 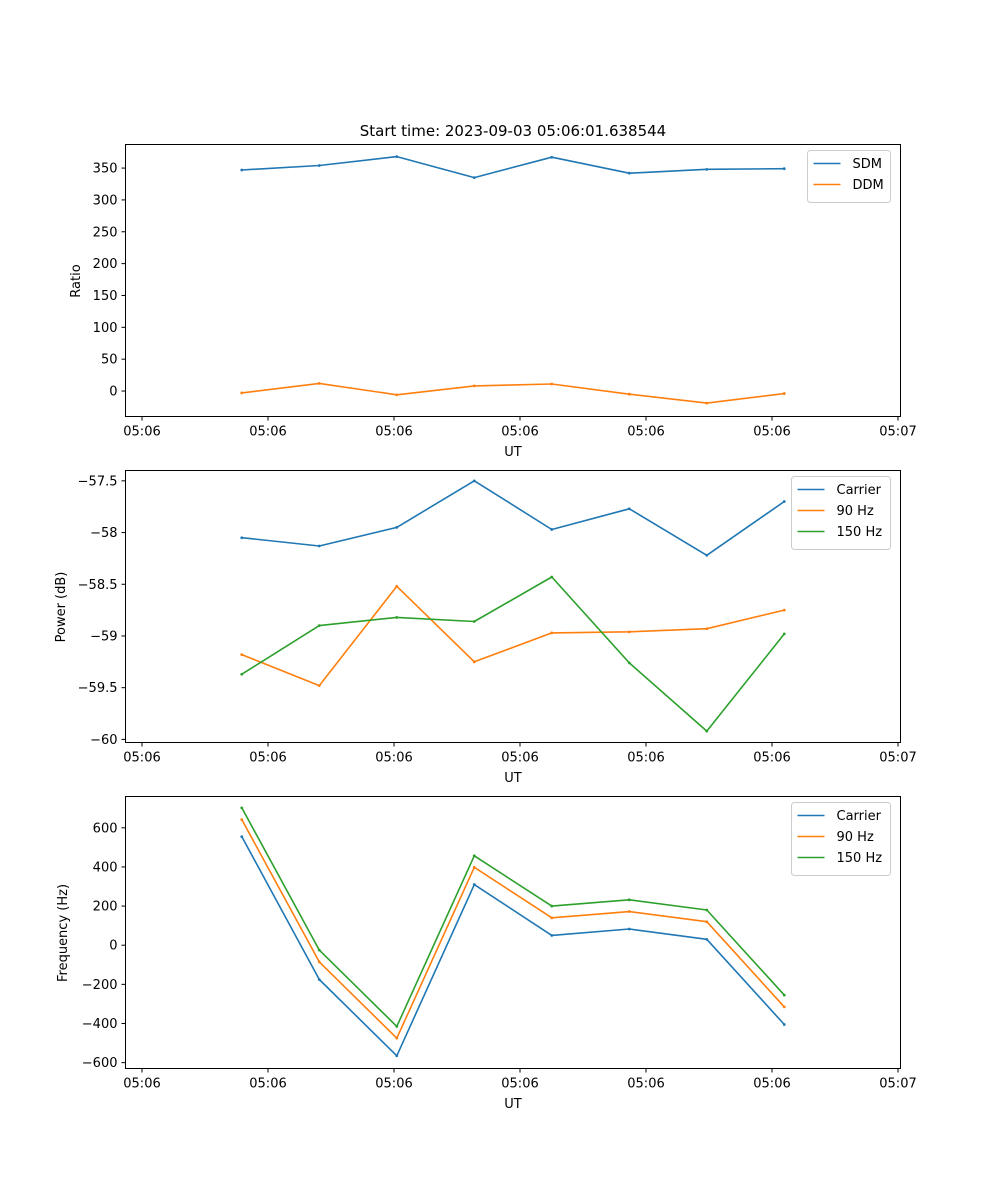 I want to click on series-line-150-hz, so click(x=513, y=654).